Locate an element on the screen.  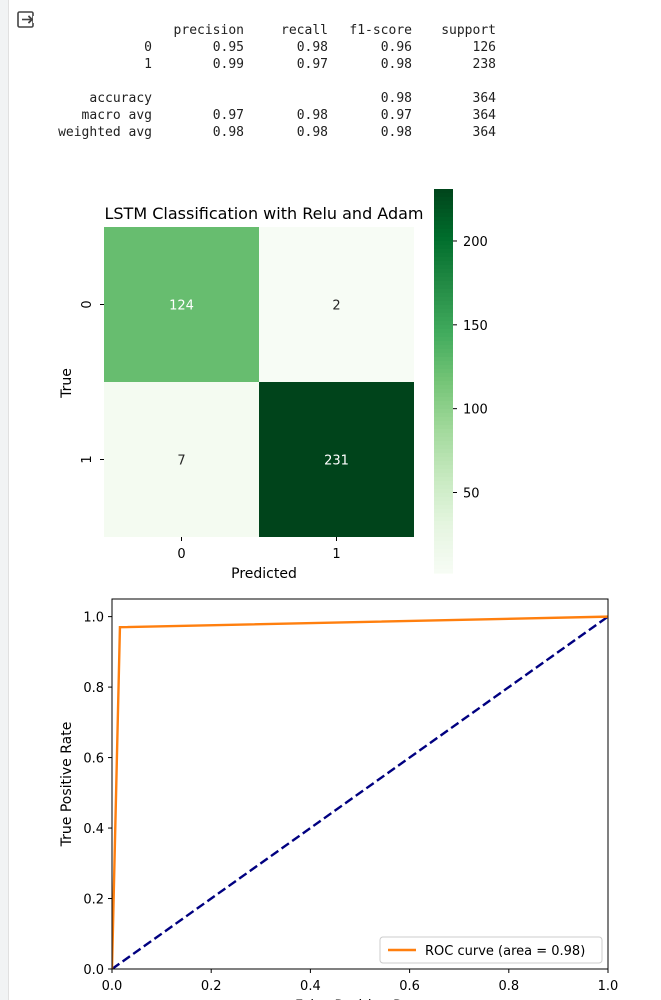
report-cell: macro avg is located at coordinates (116, 115).